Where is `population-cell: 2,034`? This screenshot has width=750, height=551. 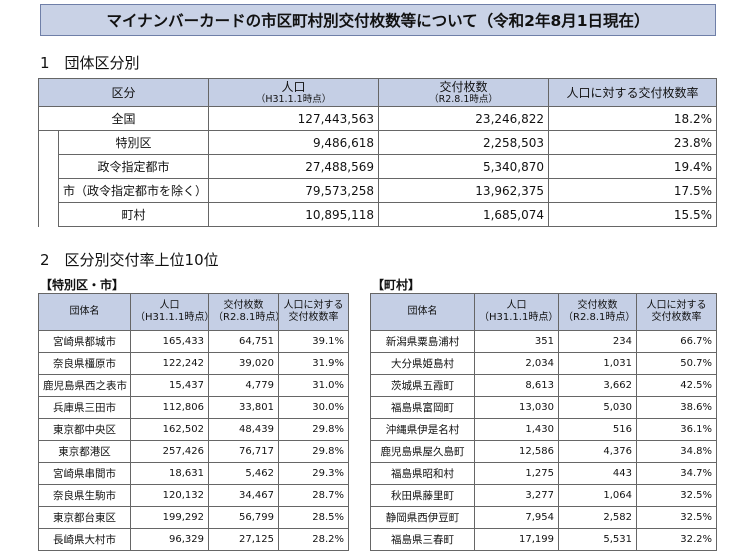
population-cell: 2,034 is located at coordinates (516, 363).